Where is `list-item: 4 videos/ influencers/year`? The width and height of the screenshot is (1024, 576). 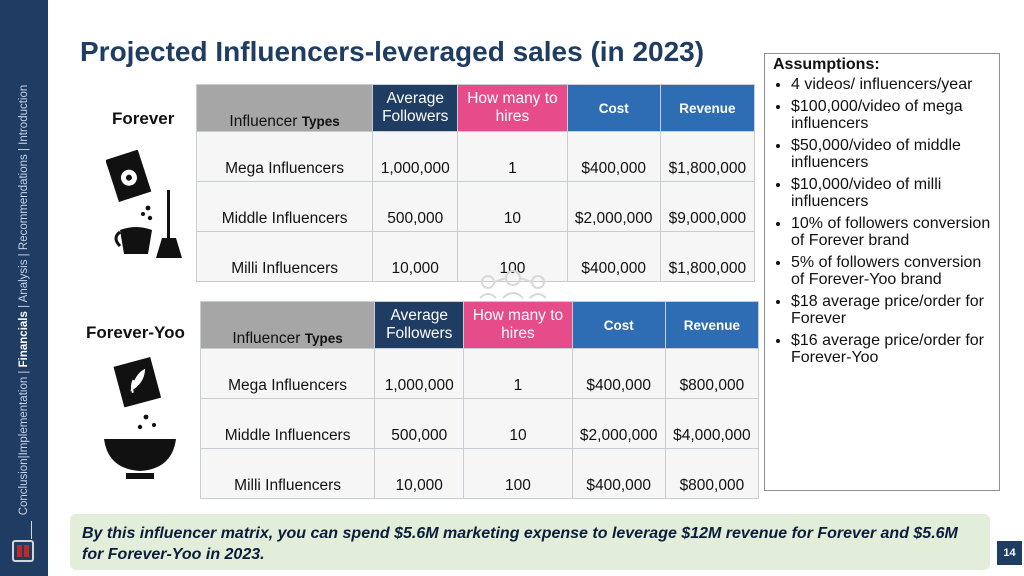 list-item: 4 videos/ influencers/year is located at coordinates (892, 84).